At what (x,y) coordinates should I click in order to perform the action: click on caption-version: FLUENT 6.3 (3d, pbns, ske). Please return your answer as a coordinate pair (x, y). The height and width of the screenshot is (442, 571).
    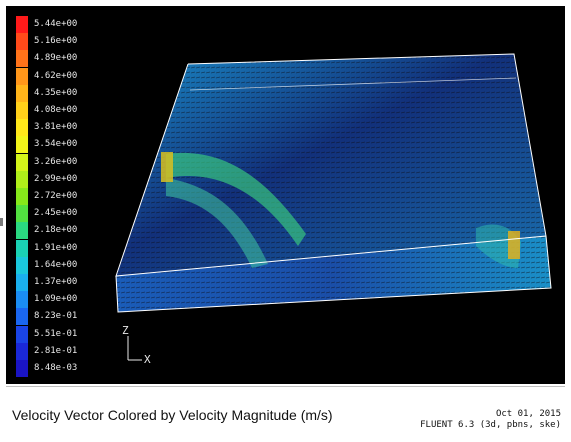
    Looking at the image, I should click on (490, 425).